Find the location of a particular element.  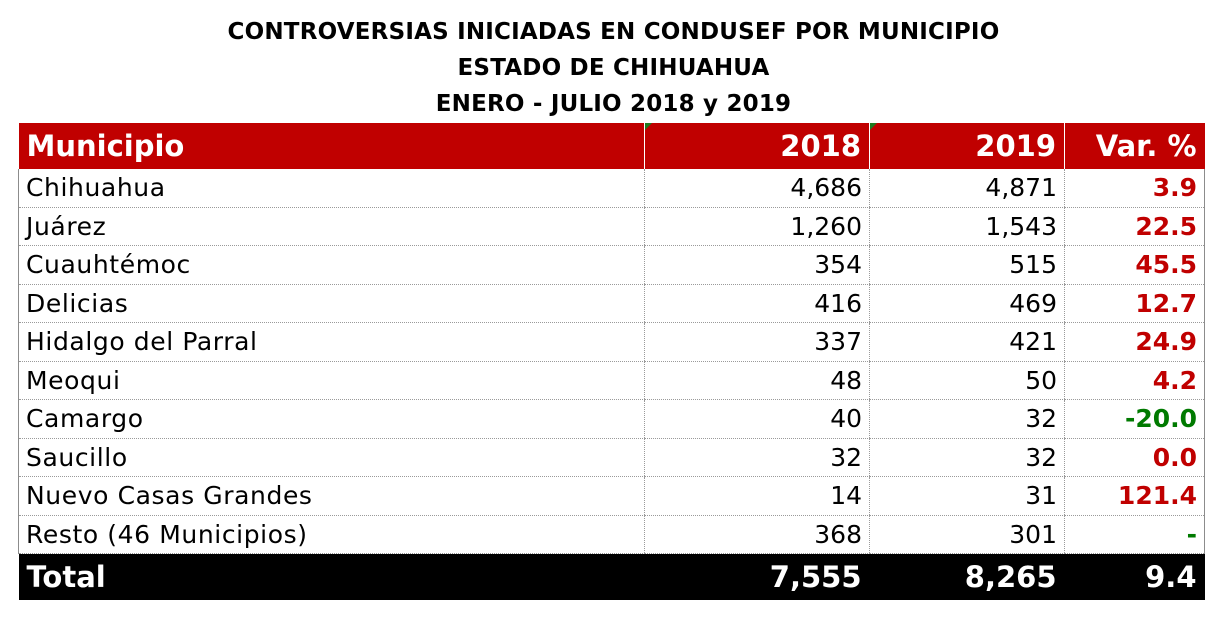

cell-municipio: Hidalgo del Parral is located at coordinates (331, 342).